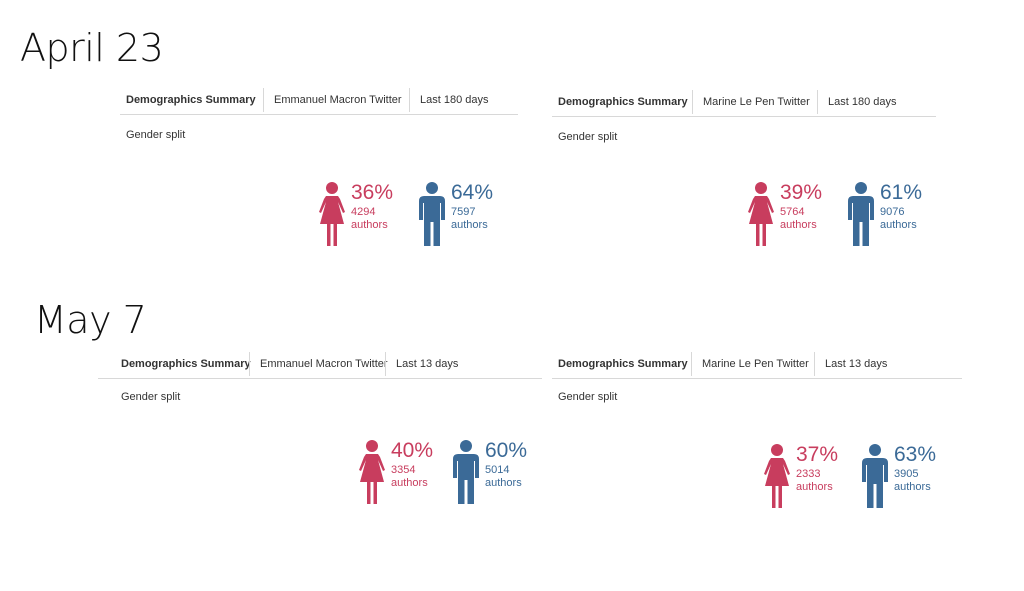  I want to click on male-author-count: 3905, so click(906, 474).